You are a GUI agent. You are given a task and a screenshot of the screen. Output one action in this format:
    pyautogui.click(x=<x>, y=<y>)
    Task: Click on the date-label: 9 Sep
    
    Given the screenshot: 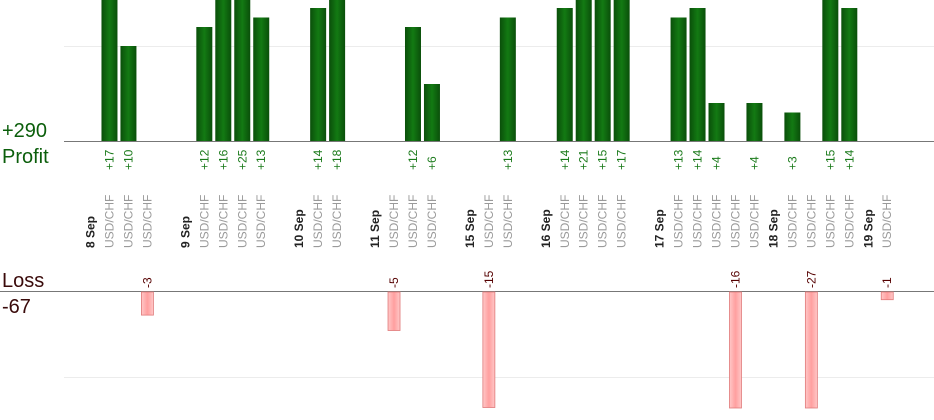 What is the action you would take?
    pyautogui.click(x=185, y=232)
    